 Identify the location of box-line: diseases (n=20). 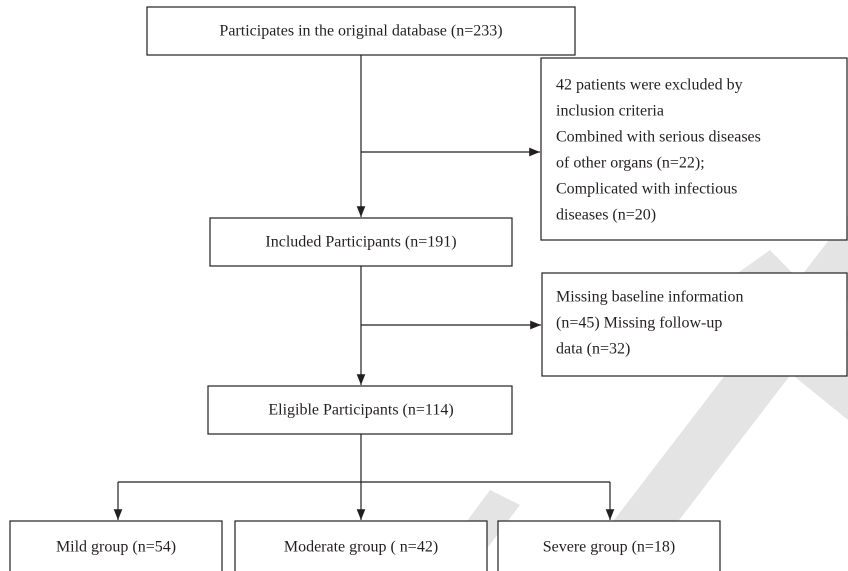
(606, 215).